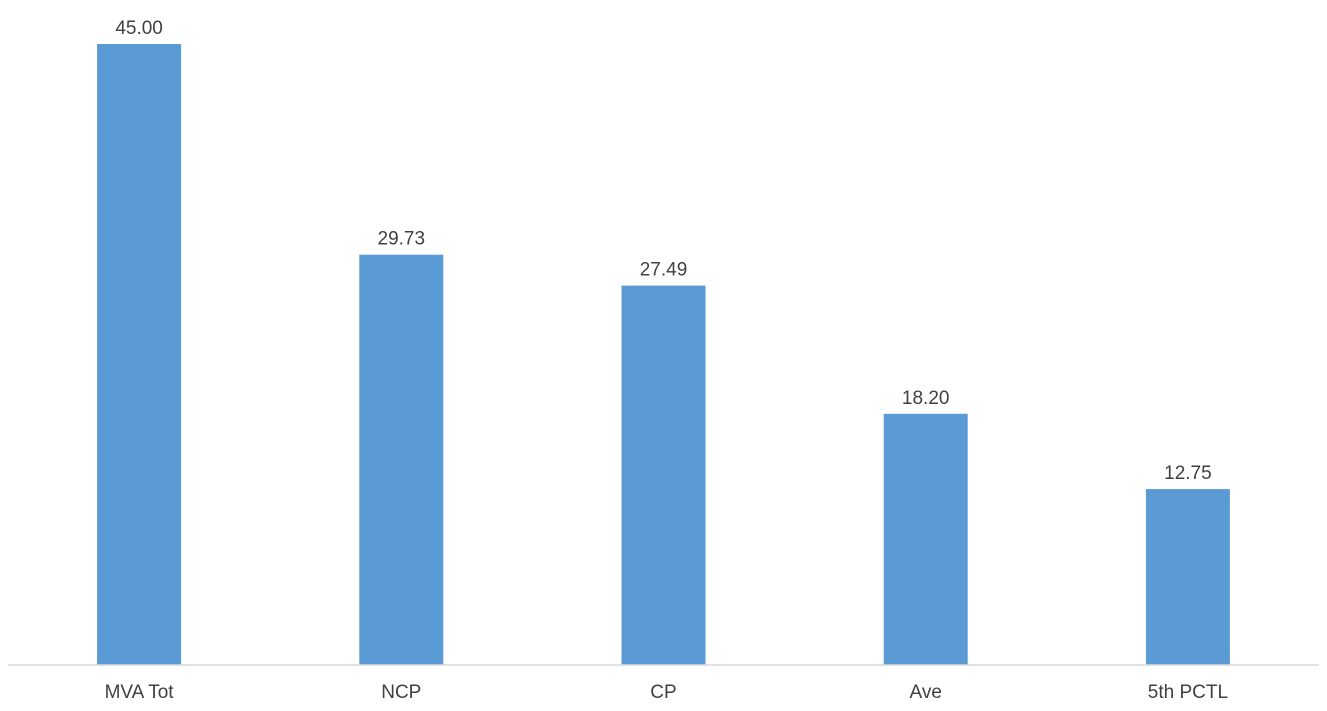 The image size is (1327, 711). What do you see at coordinates (925, 692) in the screenshot?
I see `x-tick-label-3: Ave` at bounding box center [925, 692].